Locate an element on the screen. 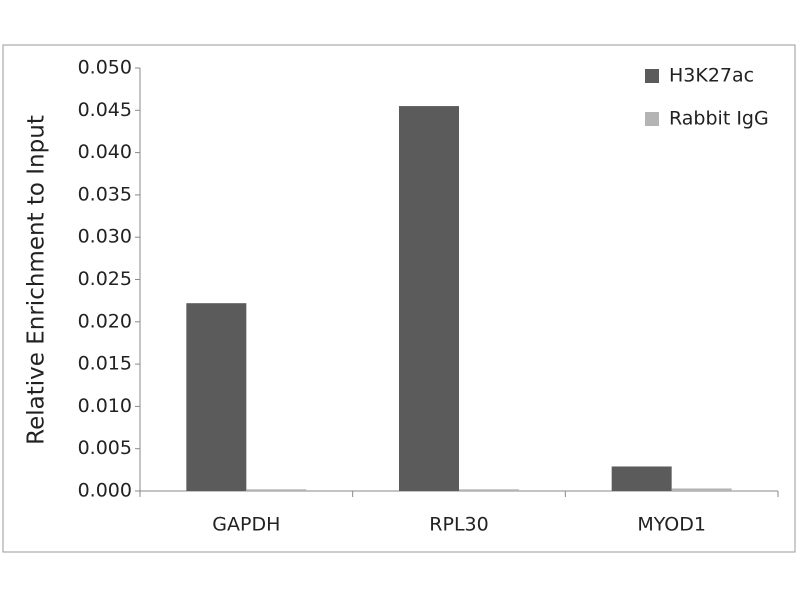 The height and width of the screenshot is (600, 800). y-tick-label: 0.015 is located at coordinates (105, 364).